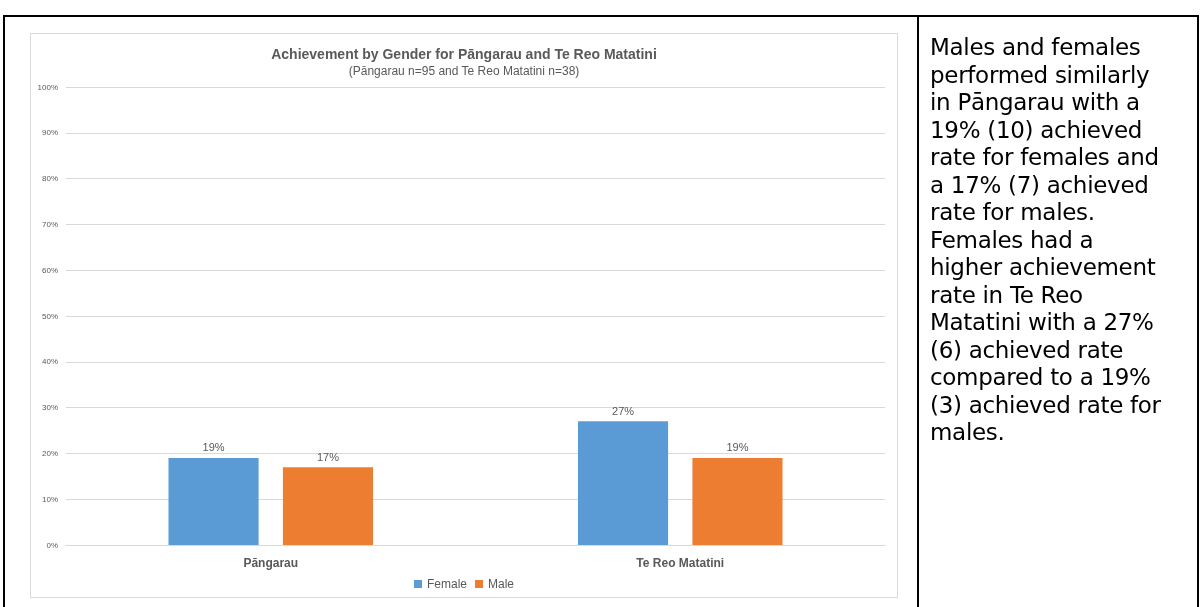 The image size is (1200, 607). Describe the element at coordinates (49, 224) in the screenshot. I see `y-tick-label: 70%` at that location.